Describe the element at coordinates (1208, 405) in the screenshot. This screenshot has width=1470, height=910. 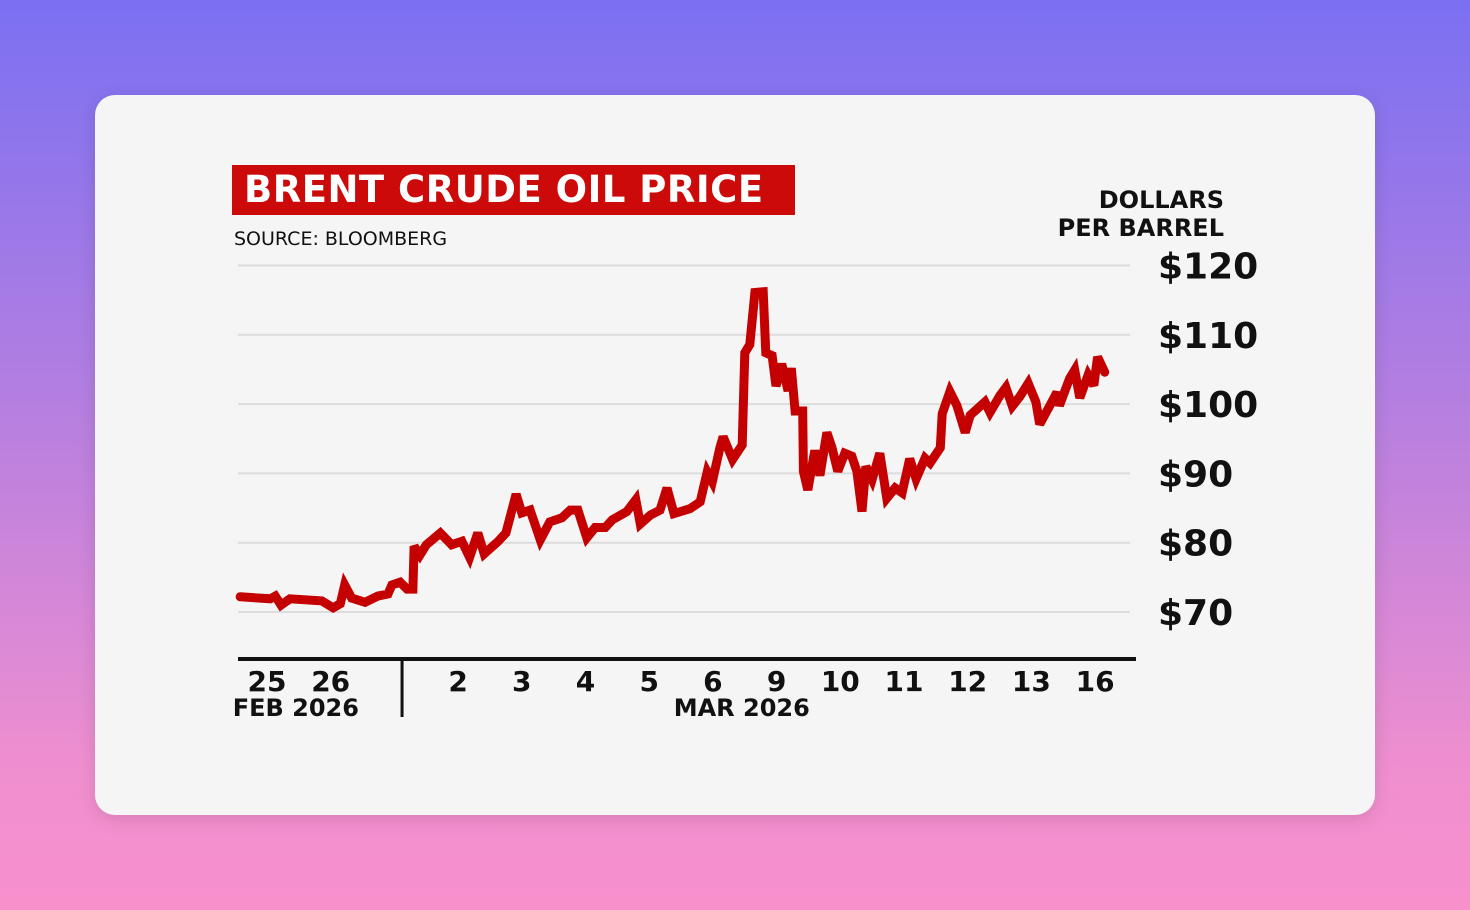
I see `y-tick-label: $100` at that location.